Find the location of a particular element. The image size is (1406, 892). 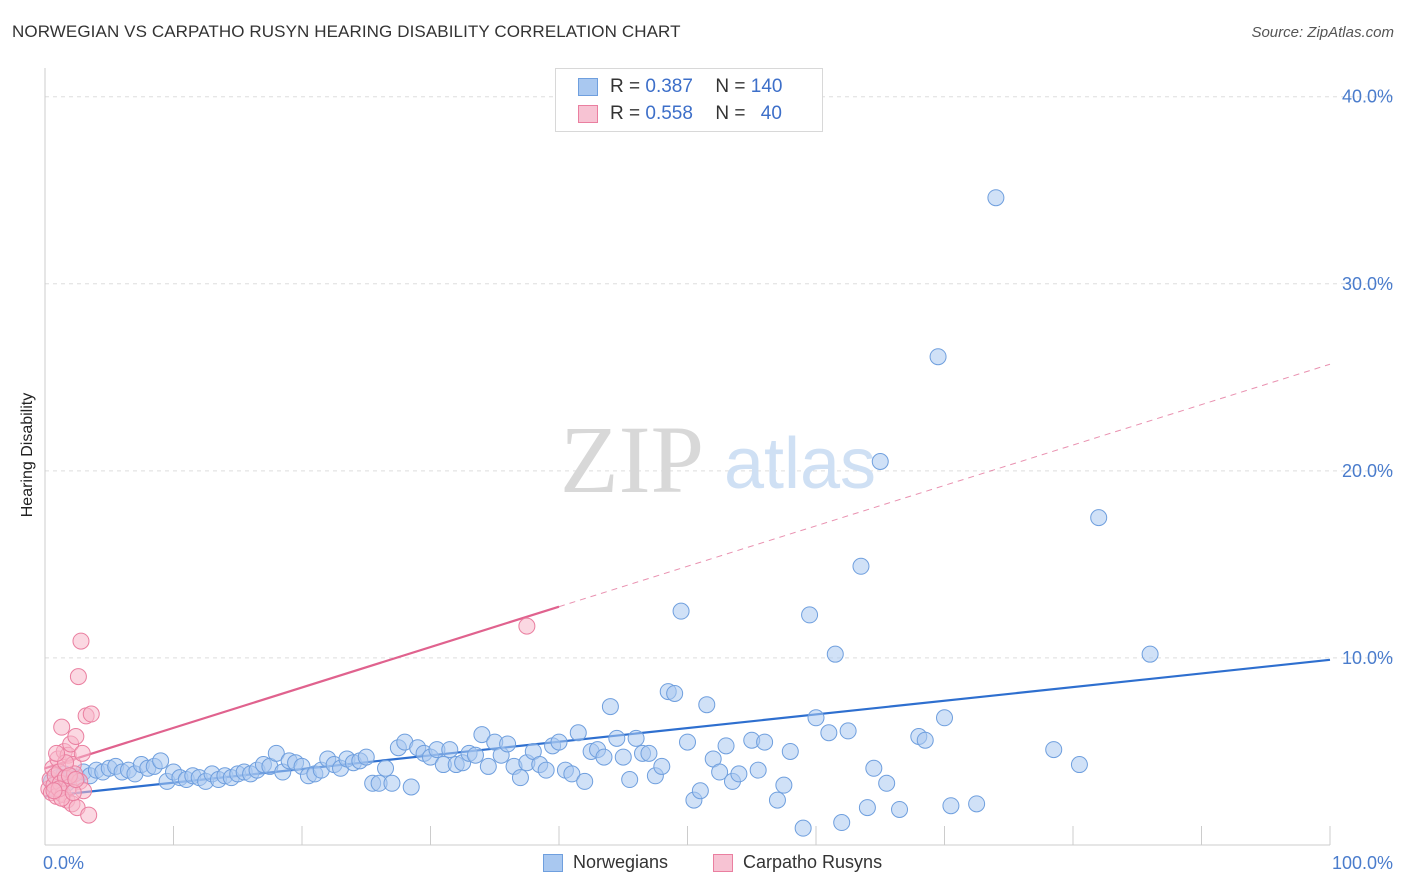

legend-r-value: 0.387 is located at coordinates (669, 86).